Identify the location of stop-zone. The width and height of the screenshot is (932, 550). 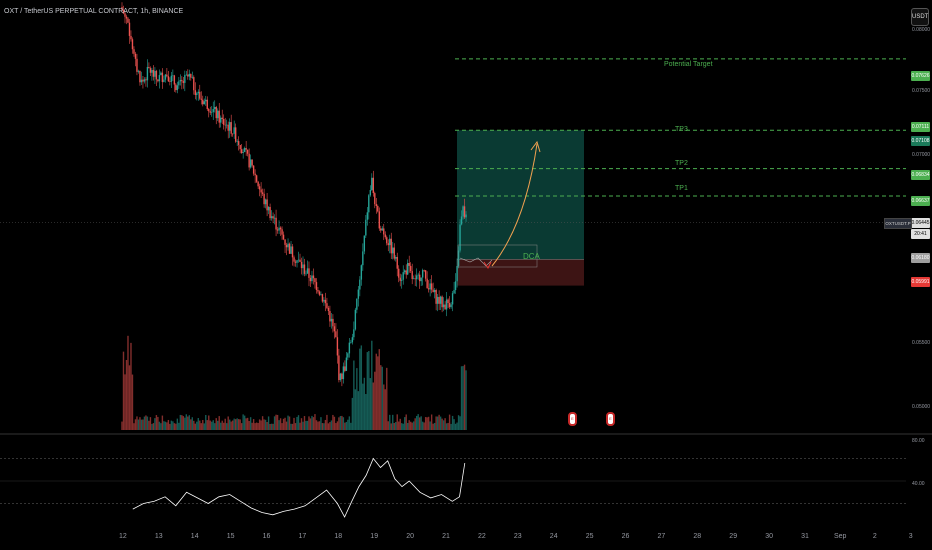
(520, 272).